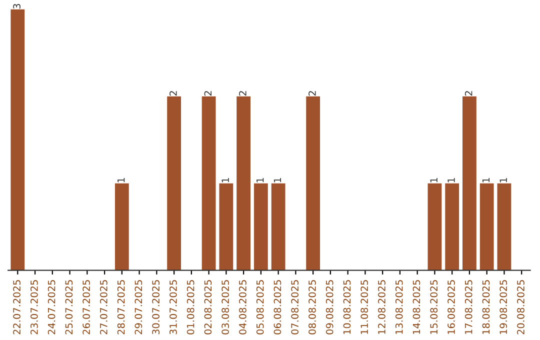  Describe the element at coordinates (382, 307) in the screenshot. I see `x-tick-label: 12.08.2025` at that location.